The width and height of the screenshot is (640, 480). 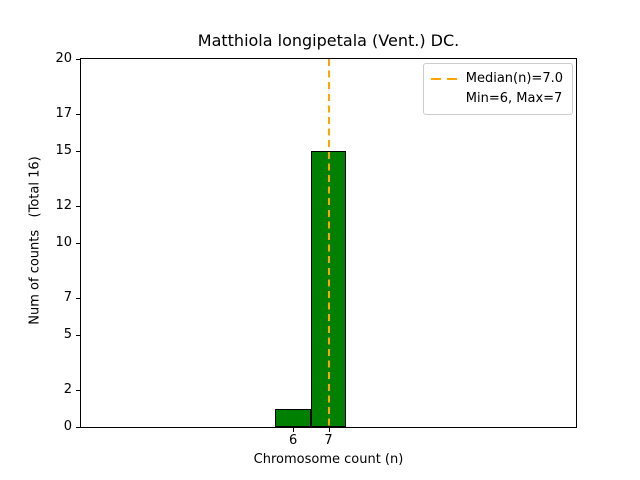 What do you see at coordinates (67, 298) in the screenshot?
I see `y-tick-label-7: 7` at bounding box center [67, 298].